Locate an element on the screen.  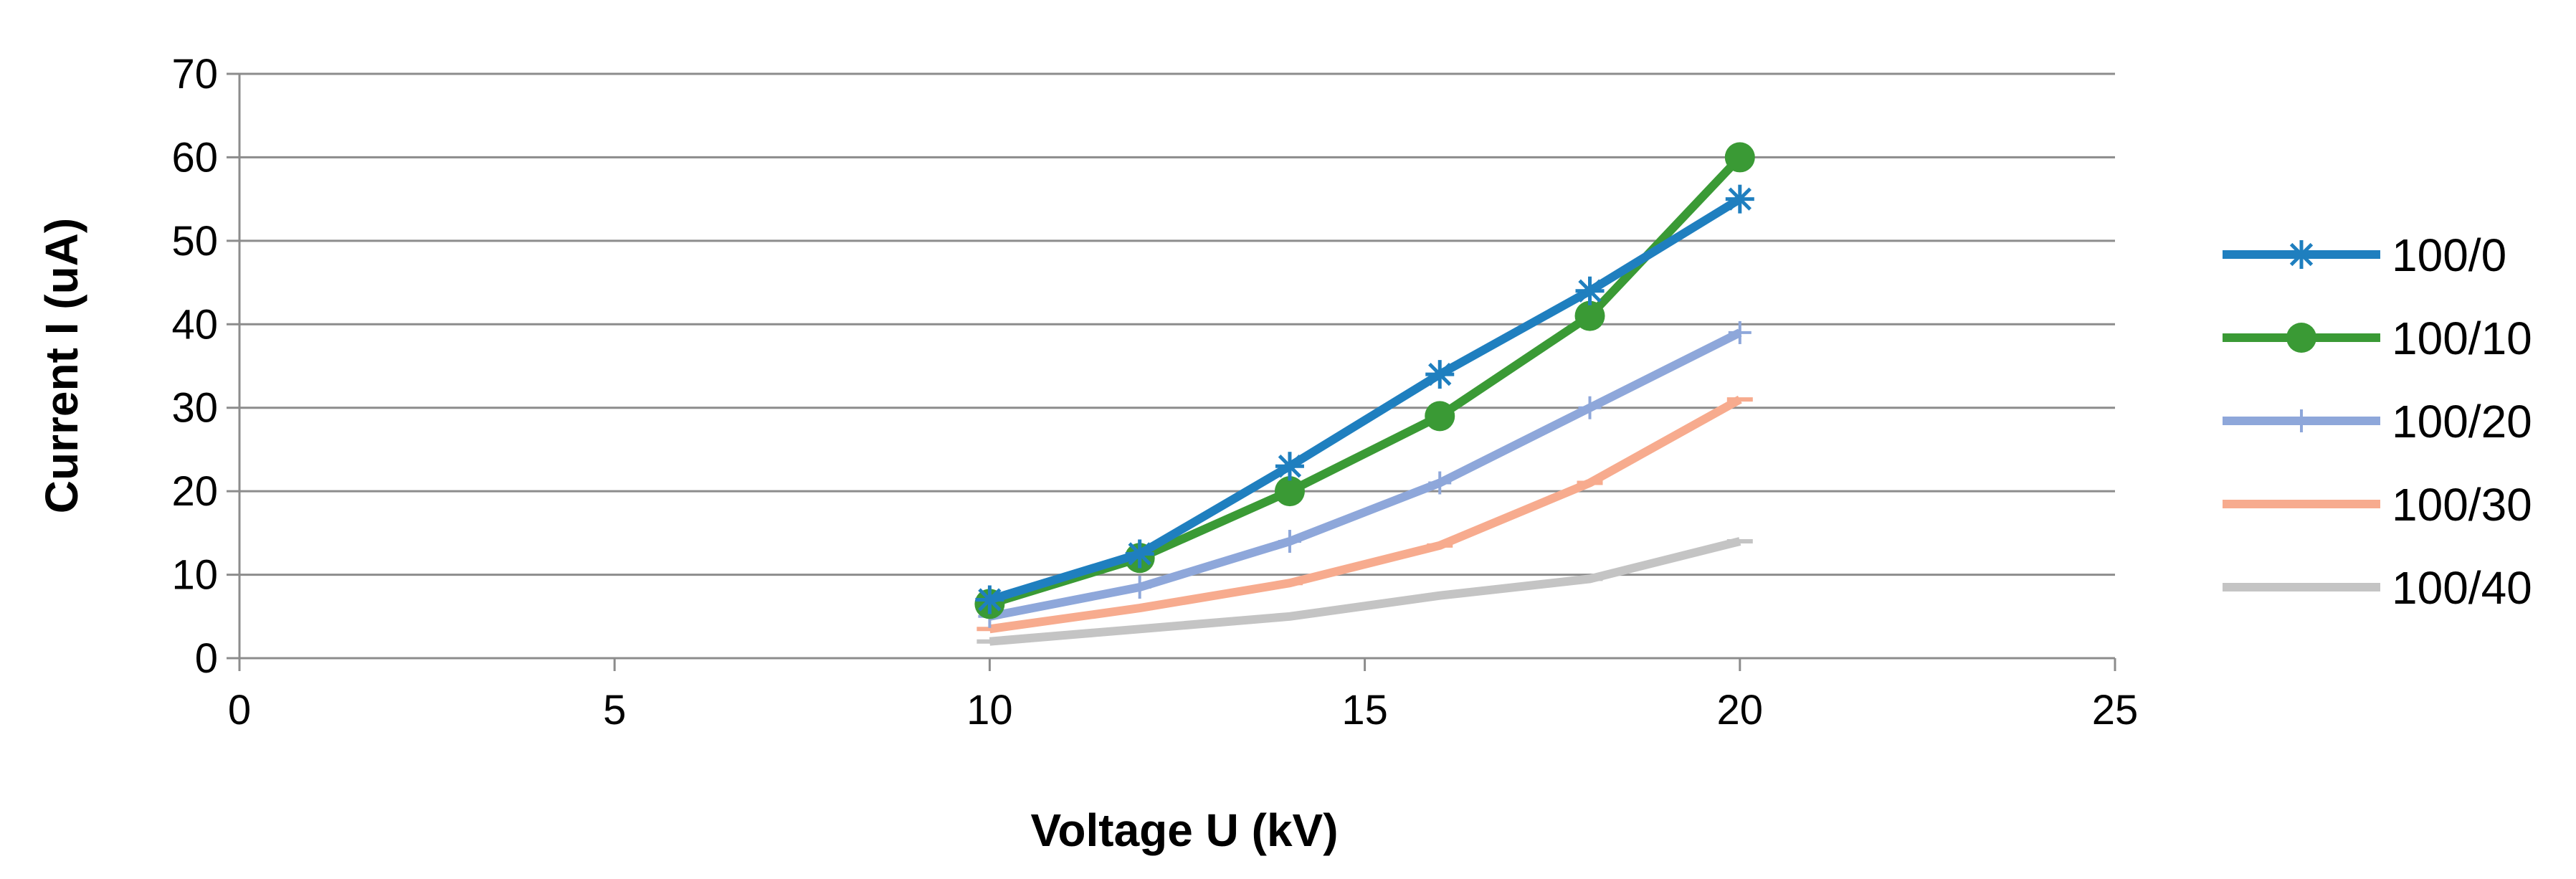
y-tick-label: 50 is located at coordinates (194, 241).